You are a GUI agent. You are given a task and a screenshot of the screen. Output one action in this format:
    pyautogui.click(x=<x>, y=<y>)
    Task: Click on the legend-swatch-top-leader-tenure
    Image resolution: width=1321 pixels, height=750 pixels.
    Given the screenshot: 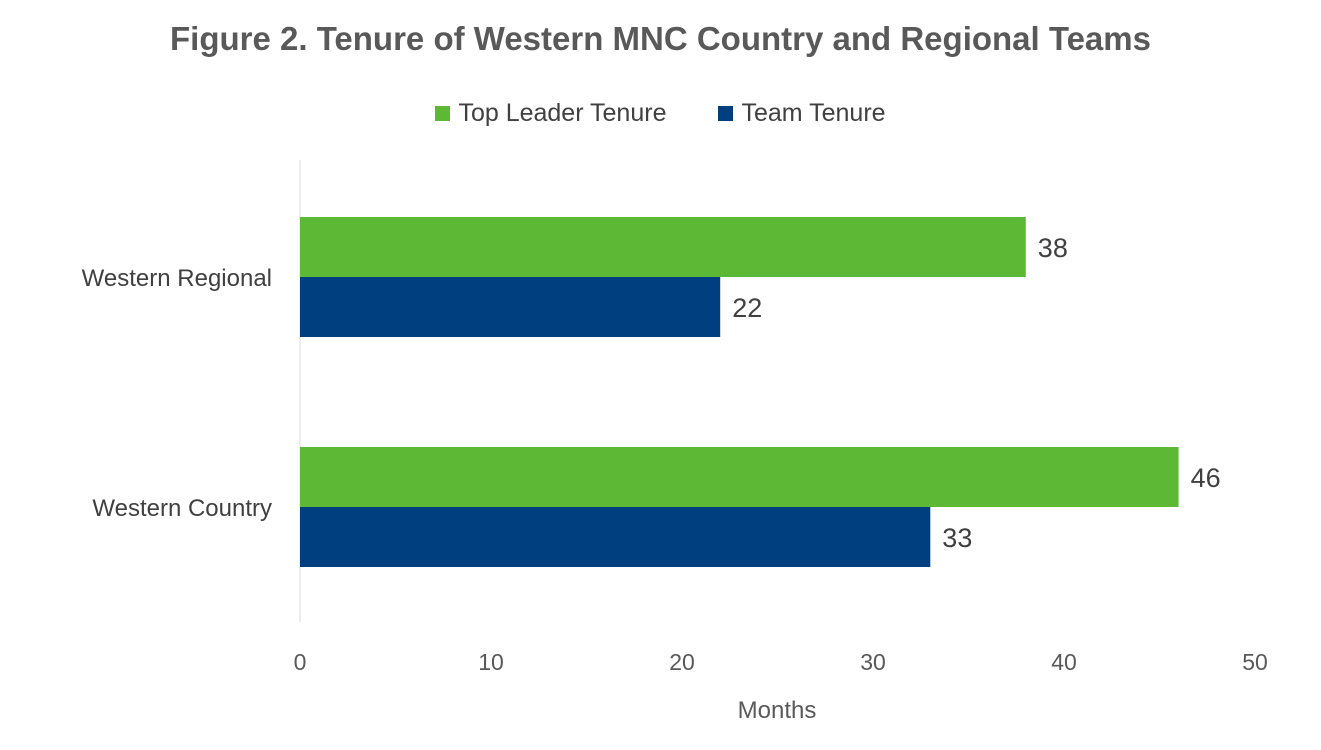 What is the action you would take?
    pyautogui.click(x=443, y=113)
    